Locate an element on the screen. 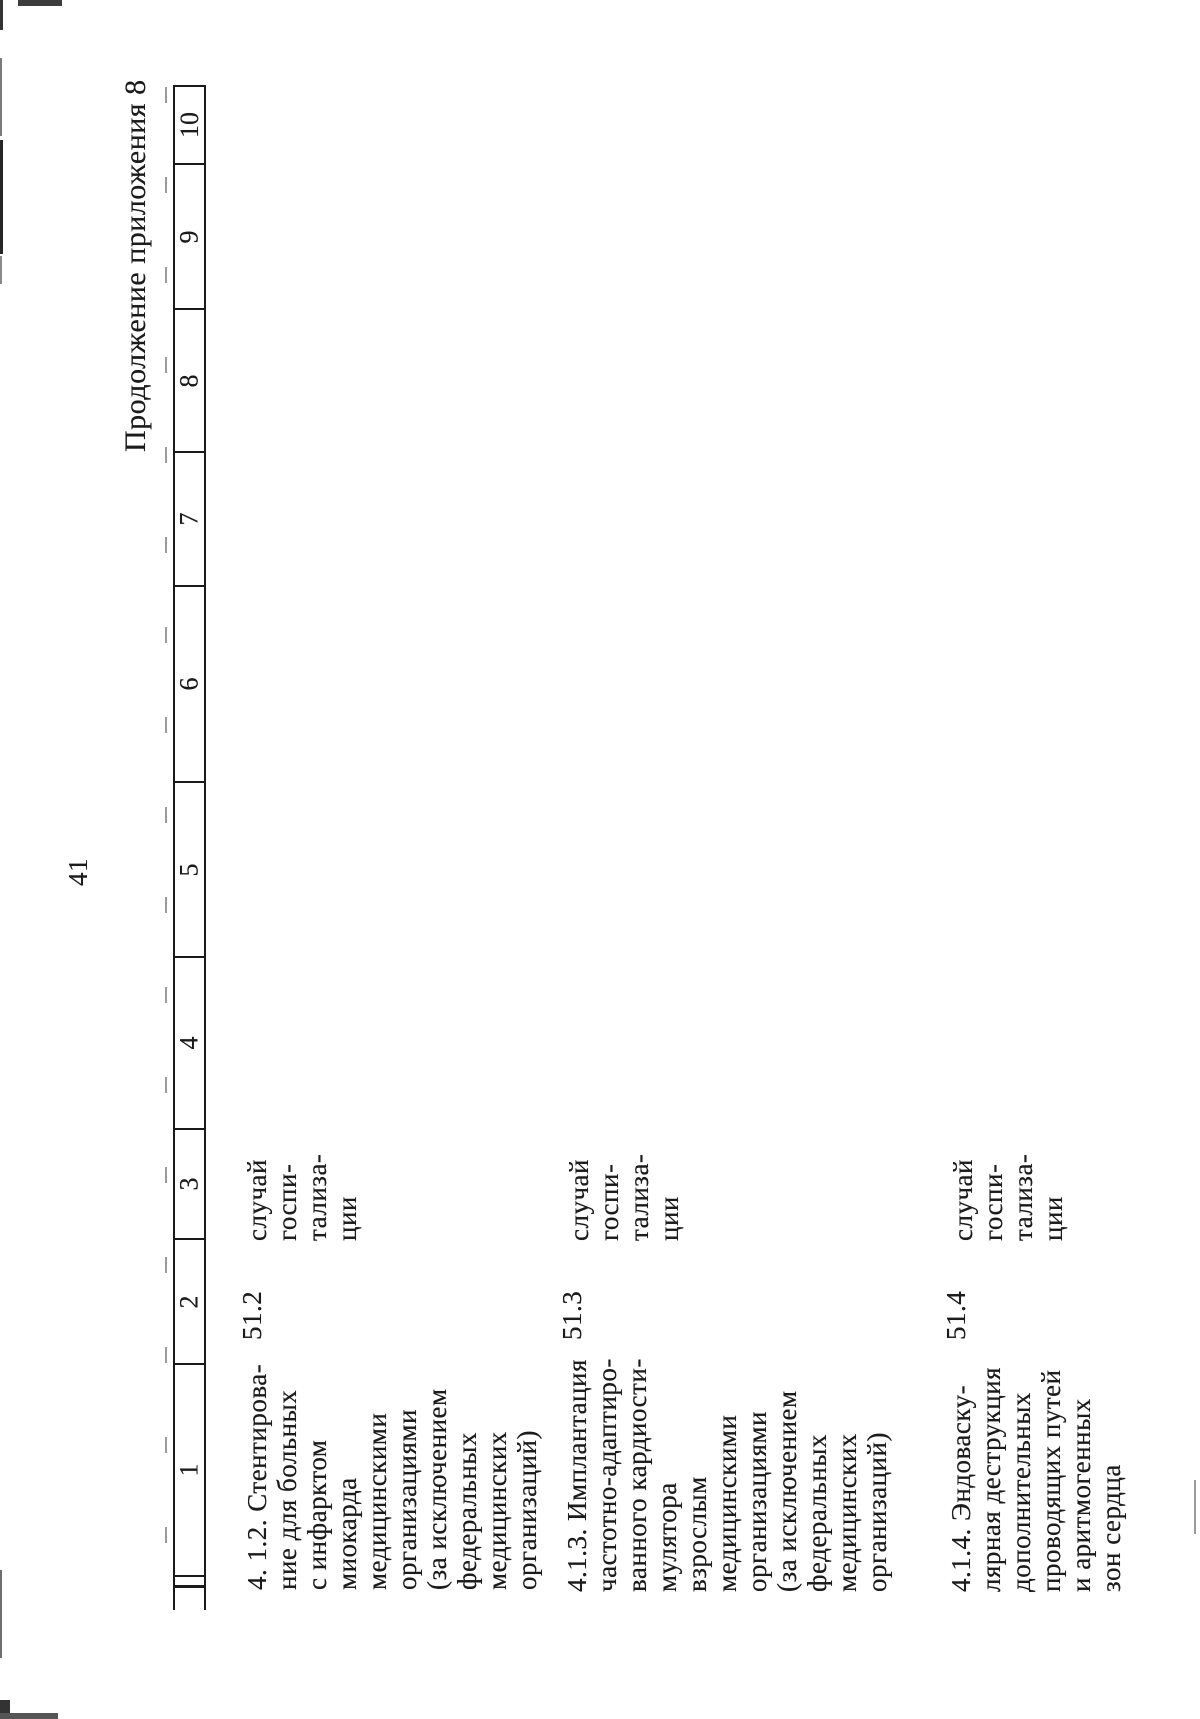 The width and height of the screenshot is (1200, 1719). text-line: 4.1.4. Эндоваску- is located at coordinates (961, 1488).